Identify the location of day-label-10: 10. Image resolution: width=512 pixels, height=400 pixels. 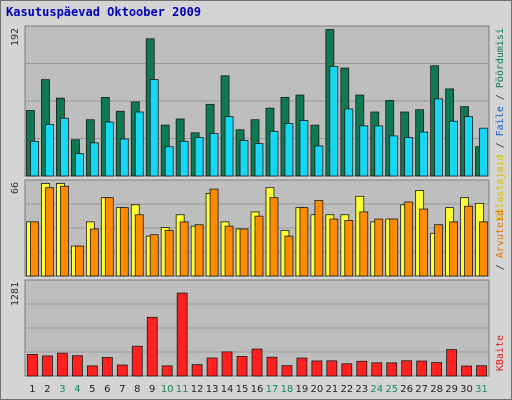
(167, 389).